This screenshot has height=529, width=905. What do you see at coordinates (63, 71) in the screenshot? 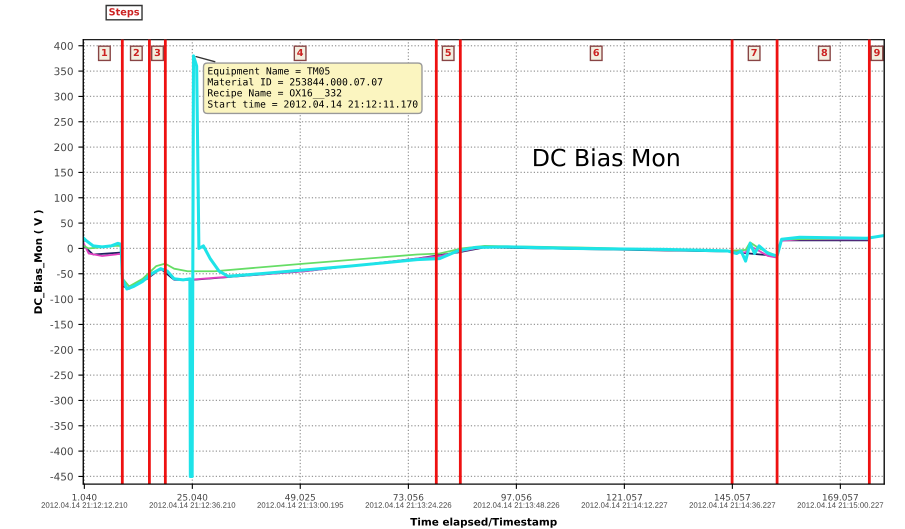
I see `y-tick-label: 350` at bounding box center [63, 71].